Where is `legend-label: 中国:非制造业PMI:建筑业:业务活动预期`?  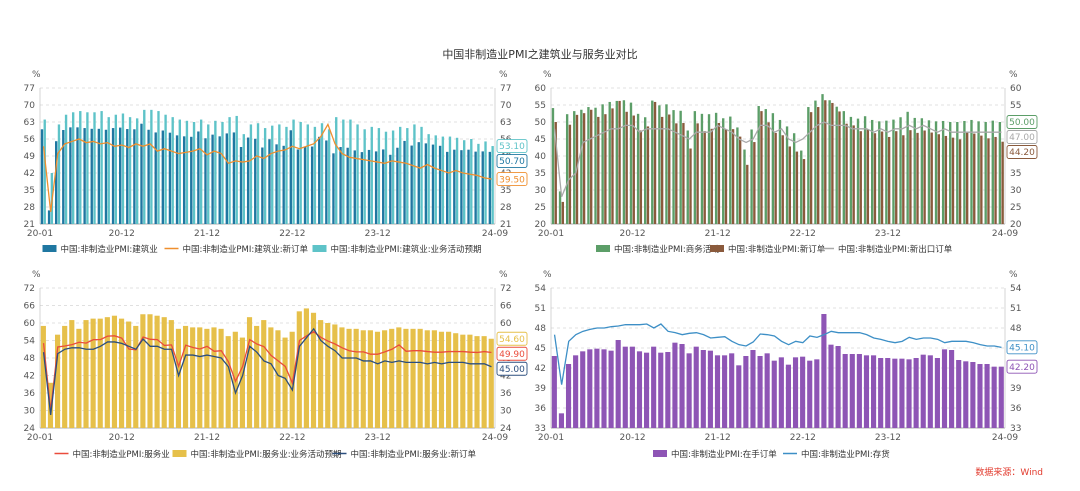 legend-label: 中国:非制造业PMI:建筑业:业务活动预期 is located at coordinates (406, 249).